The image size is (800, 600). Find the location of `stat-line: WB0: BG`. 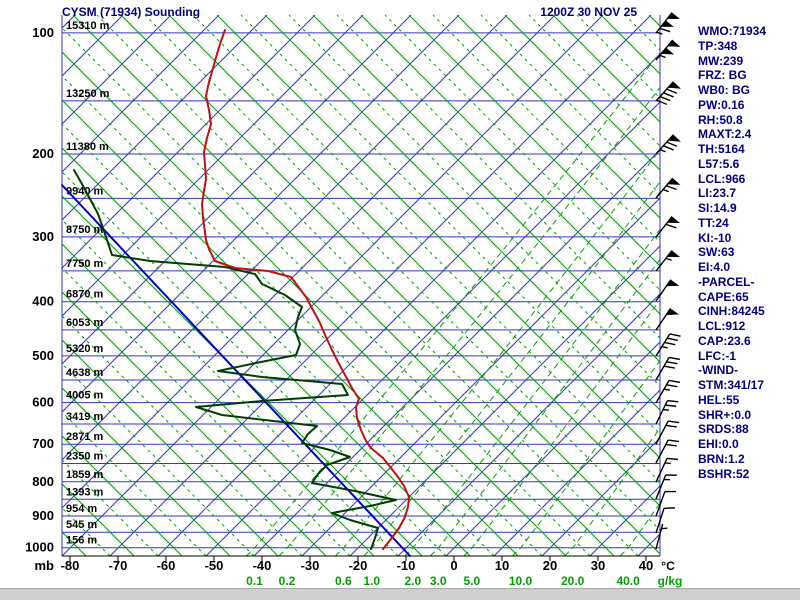

stat-line: WB0: BG is located at coordinates (724, 90).